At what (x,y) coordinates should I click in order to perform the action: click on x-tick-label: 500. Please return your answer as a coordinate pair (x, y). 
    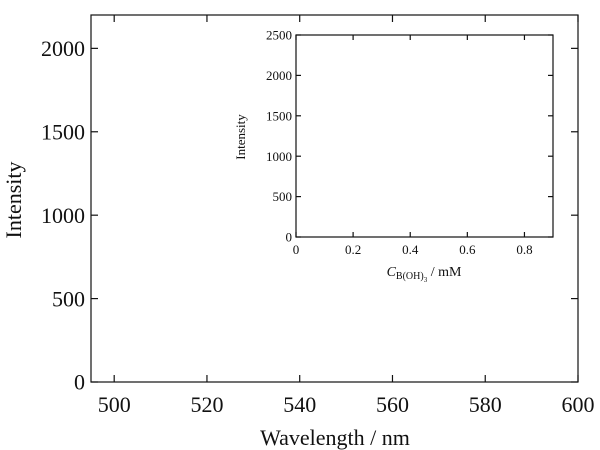
    Looking at the image, I should click on (114, 404).